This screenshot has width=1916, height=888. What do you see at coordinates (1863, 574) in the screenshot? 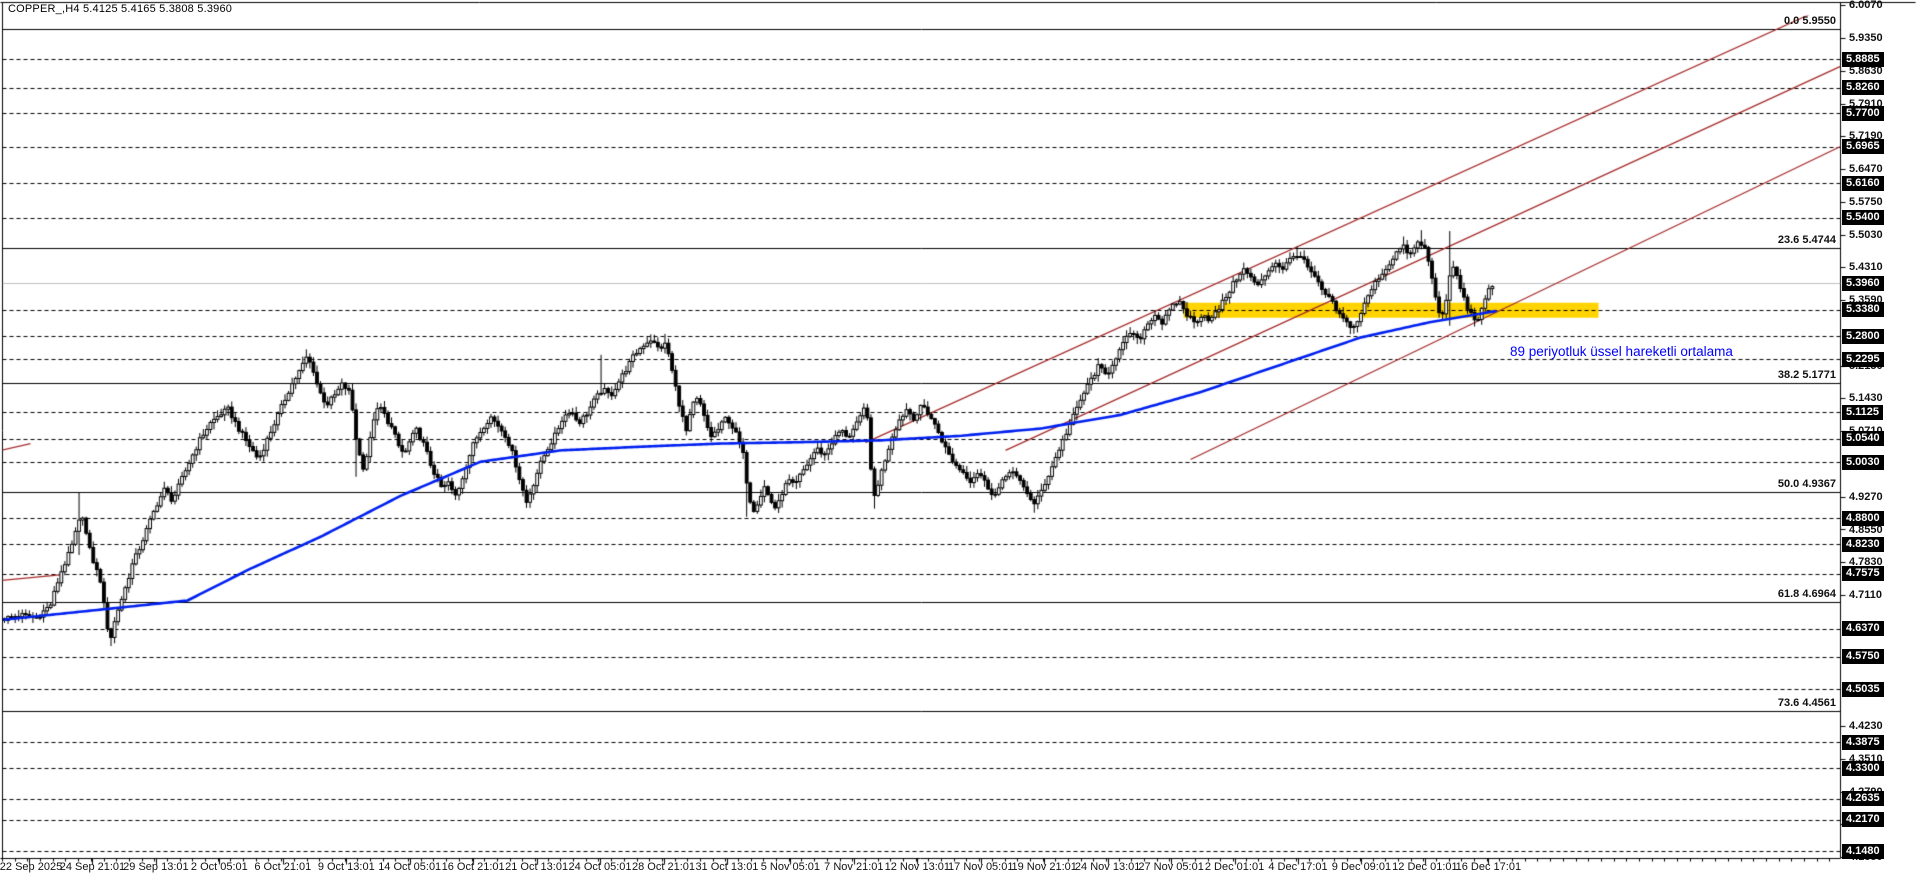
I see `price-level-badge: 4.7575` at bounding box center [1863, 574].